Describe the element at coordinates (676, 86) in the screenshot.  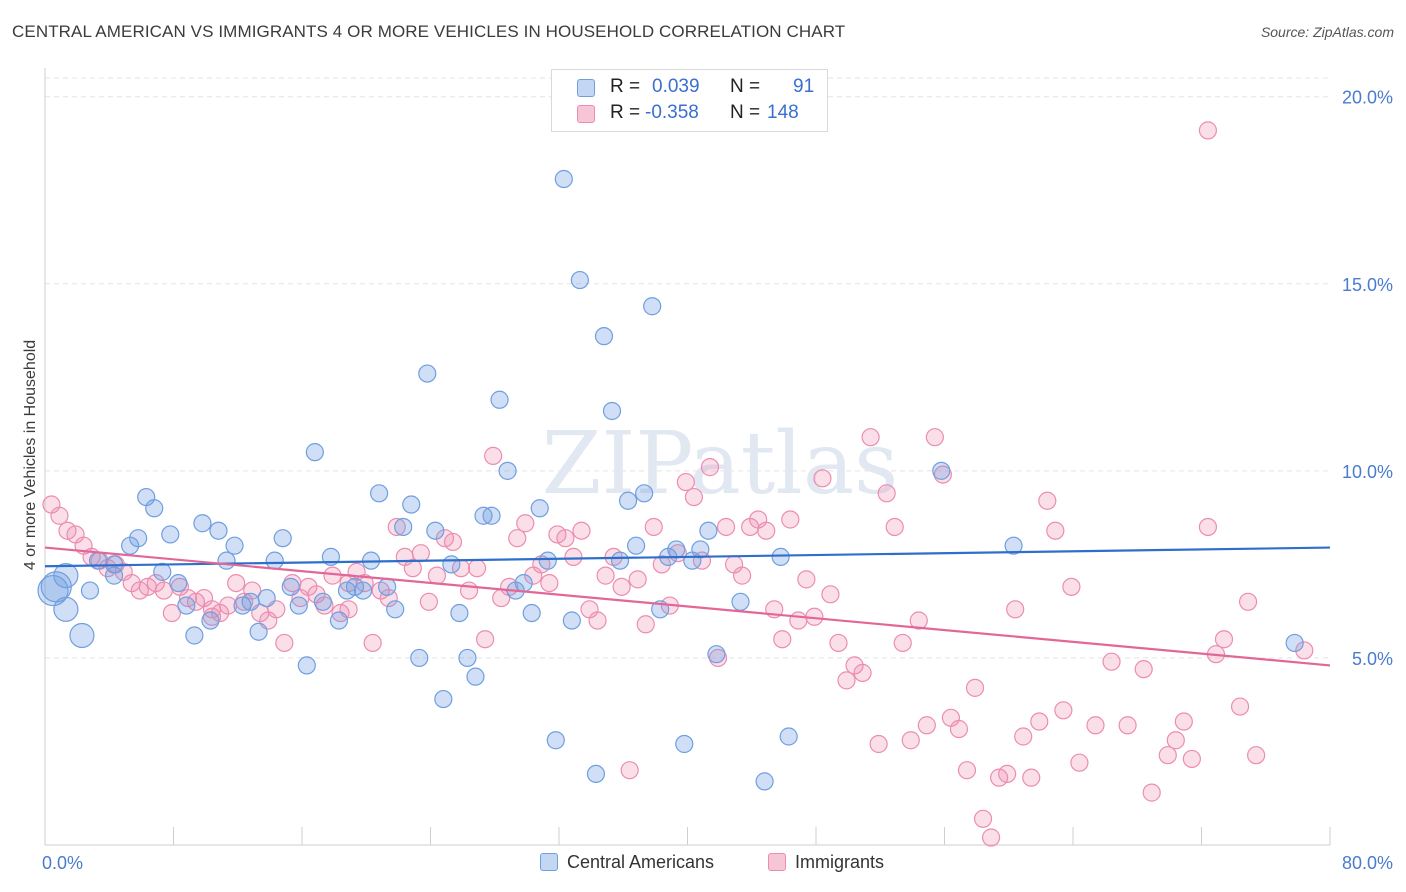
I see `legend-r-value: 0.039` at that location.